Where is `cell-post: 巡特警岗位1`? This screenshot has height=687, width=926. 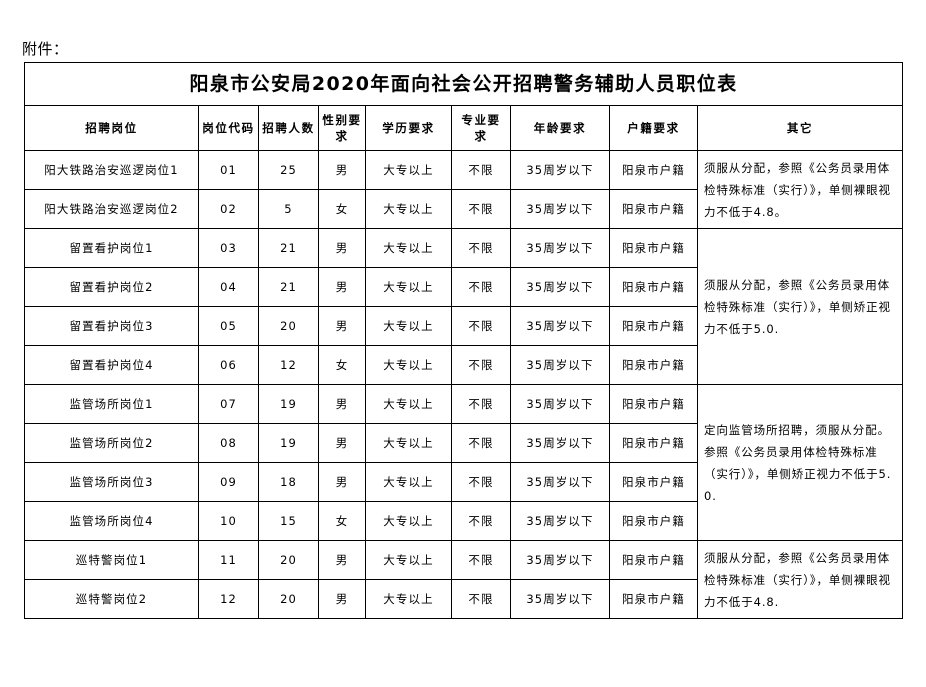 cell-post: 巡特警岗位1 is located at coordinates (111, 560).